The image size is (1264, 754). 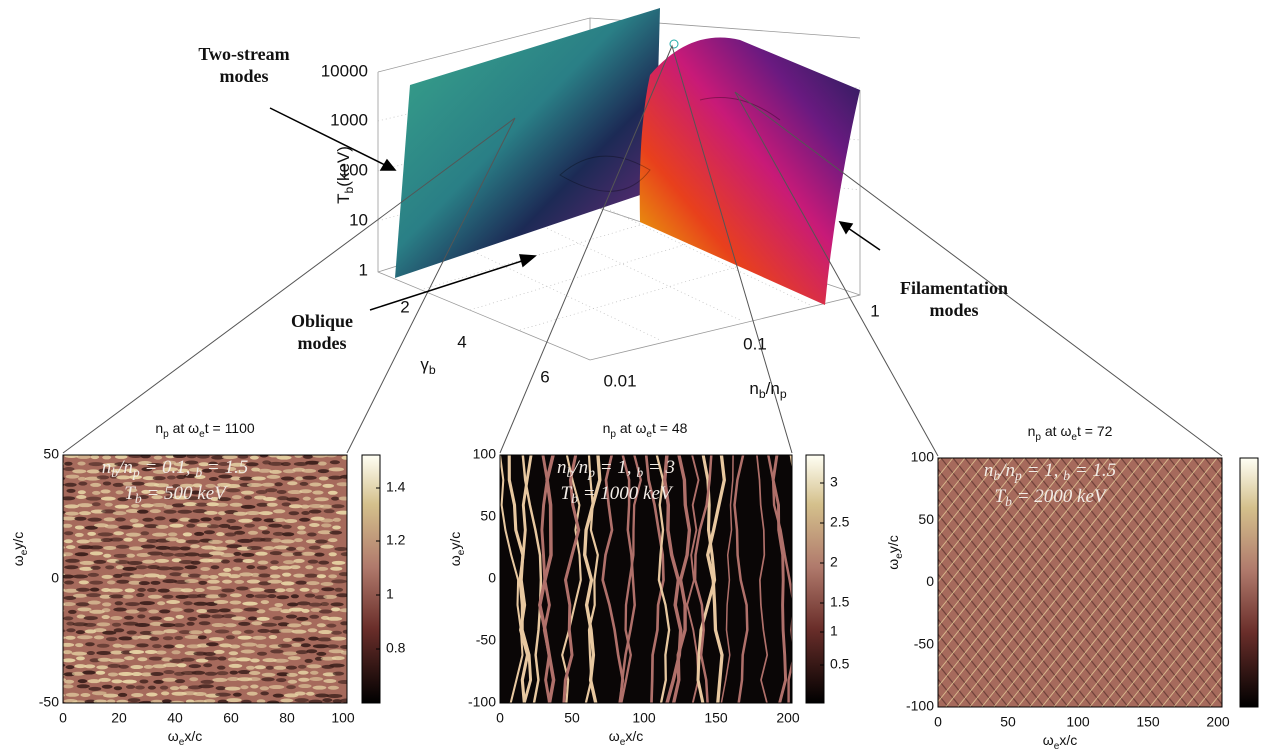 I want to click on gamma-axis-label-part: b, so click(x=432, y=370).